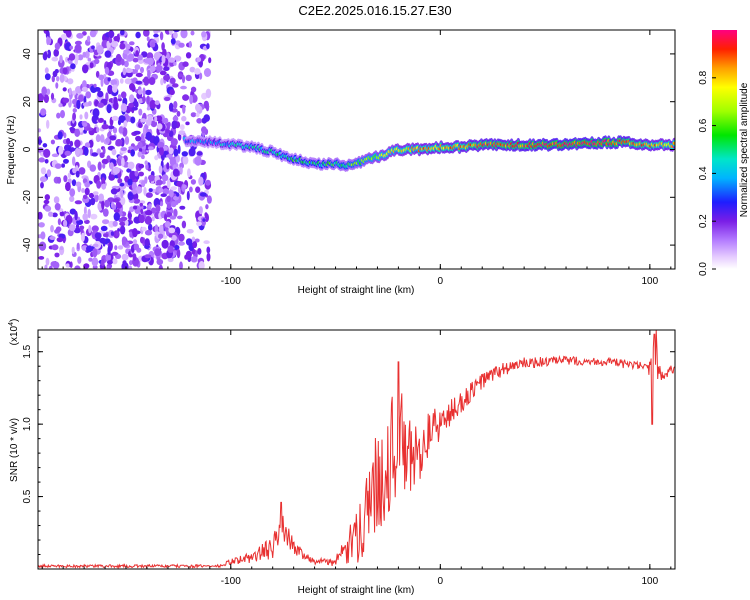 The width and height of the screenshot is (750, 600). What do you see at coordinates (27, 197) in the screenshot?
I see `y-tick-label: -20` at bounding box center [27, 197].